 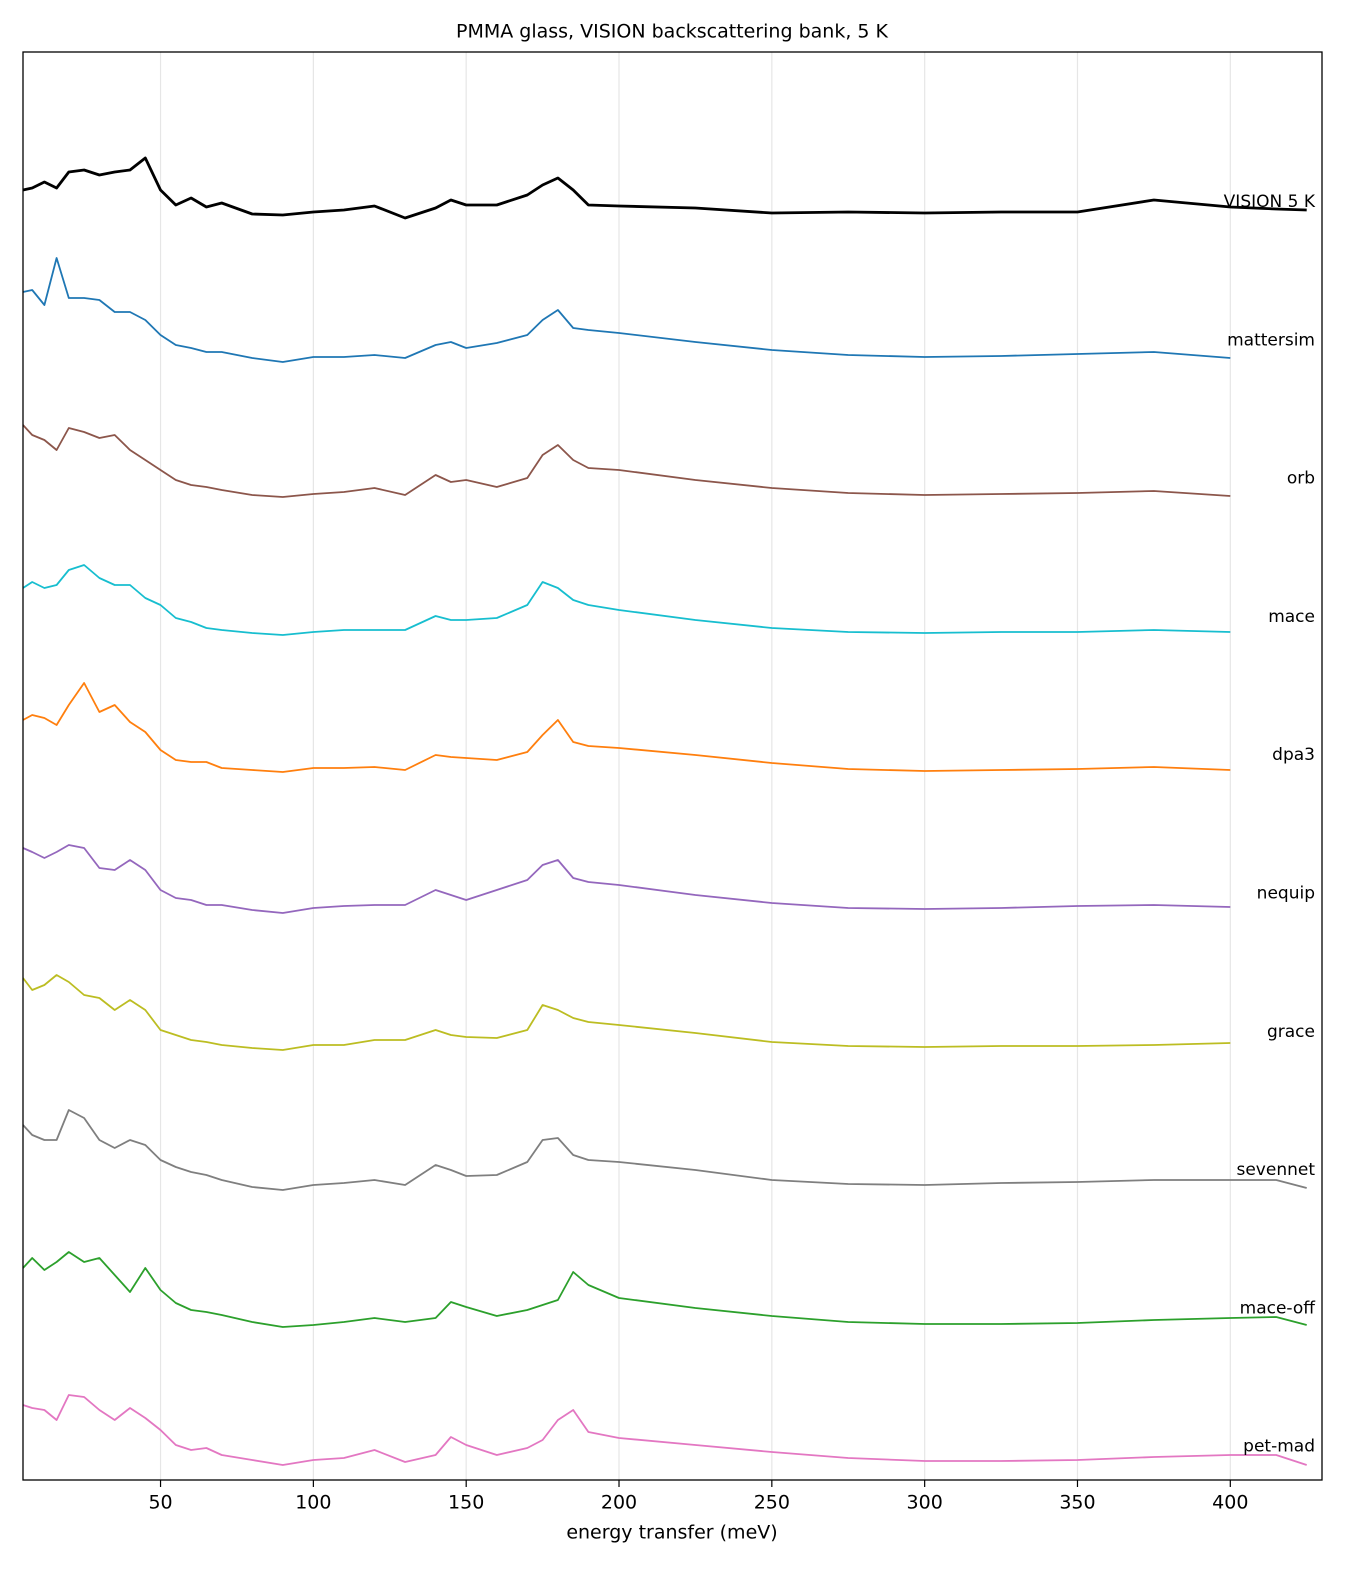 I want to click on series-label: grace, so click(x=1291, y=1032).